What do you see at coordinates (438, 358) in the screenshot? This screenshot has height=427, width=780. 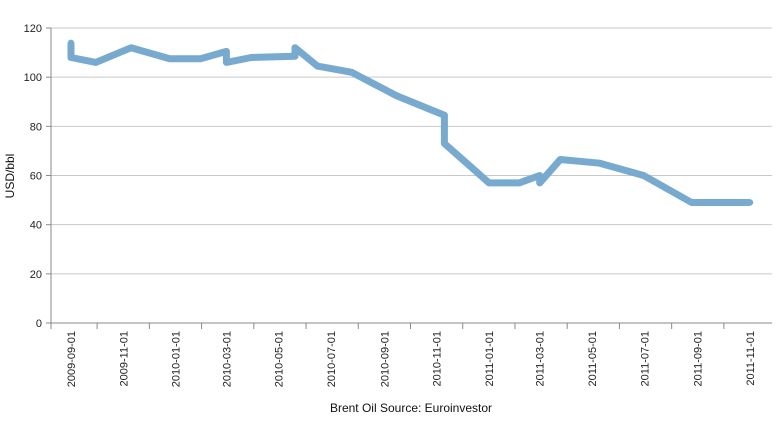 I see `x-tick-label: 2010-11-01` at bounding box center [438, 358].